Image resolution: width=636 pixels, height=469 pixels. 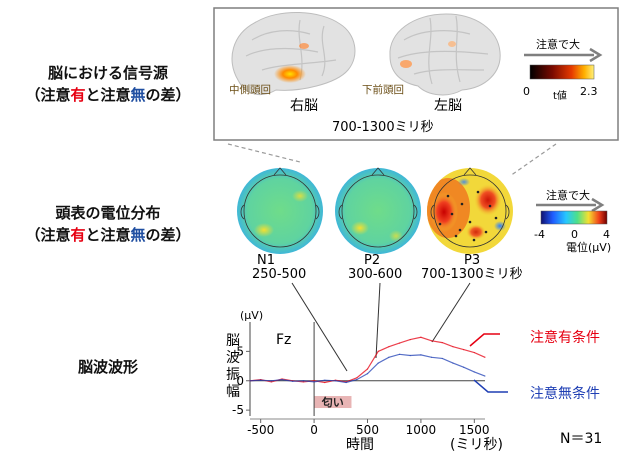 I want to click on left-region-label: 下前頭回, so click(x=383, y=89).